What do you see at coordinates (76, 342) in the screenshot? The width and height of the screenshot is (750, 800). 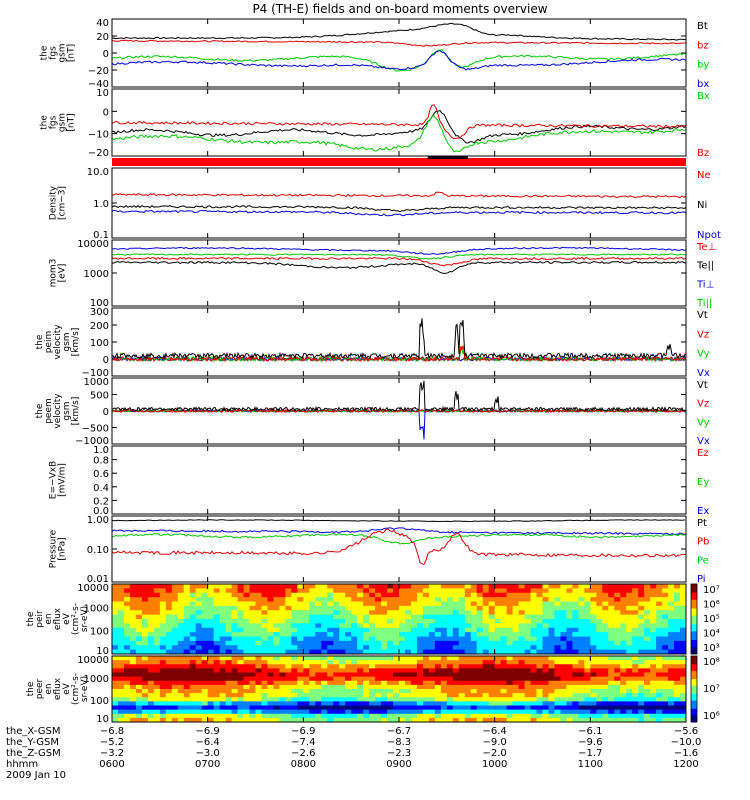 I see `ylabel: [km/s]` at bounding box center [76, 342].